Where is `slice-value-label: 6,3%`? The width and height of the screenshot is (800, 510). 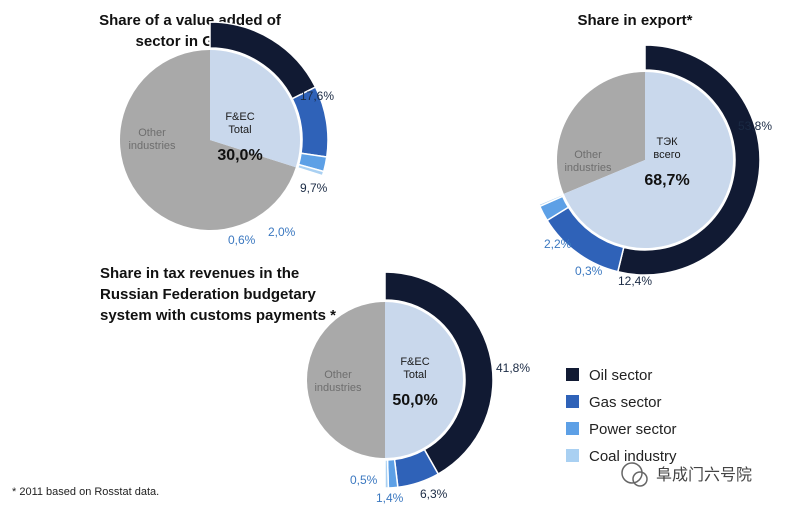
slice-value-label: 6,3% is located at coordinates (434, 494).